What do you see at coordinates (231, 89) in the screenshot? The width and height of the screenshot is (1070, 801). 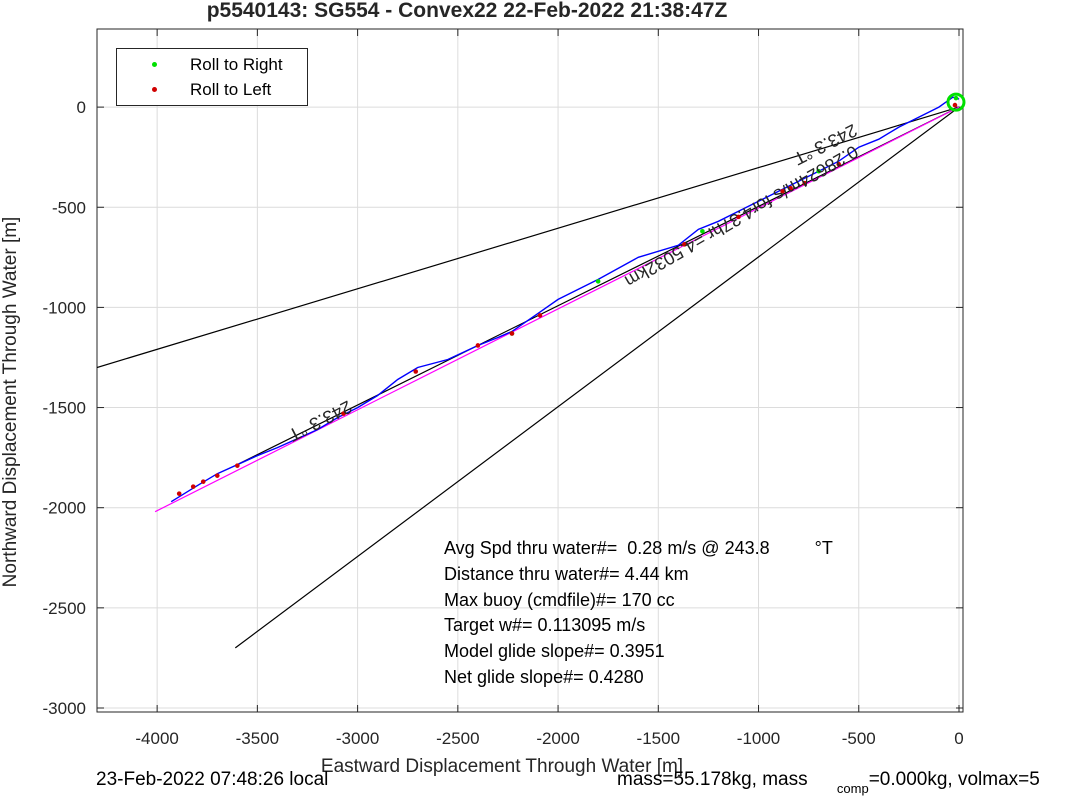 I see `legend-label: Roll to Left` at bounding box center [231, 89].